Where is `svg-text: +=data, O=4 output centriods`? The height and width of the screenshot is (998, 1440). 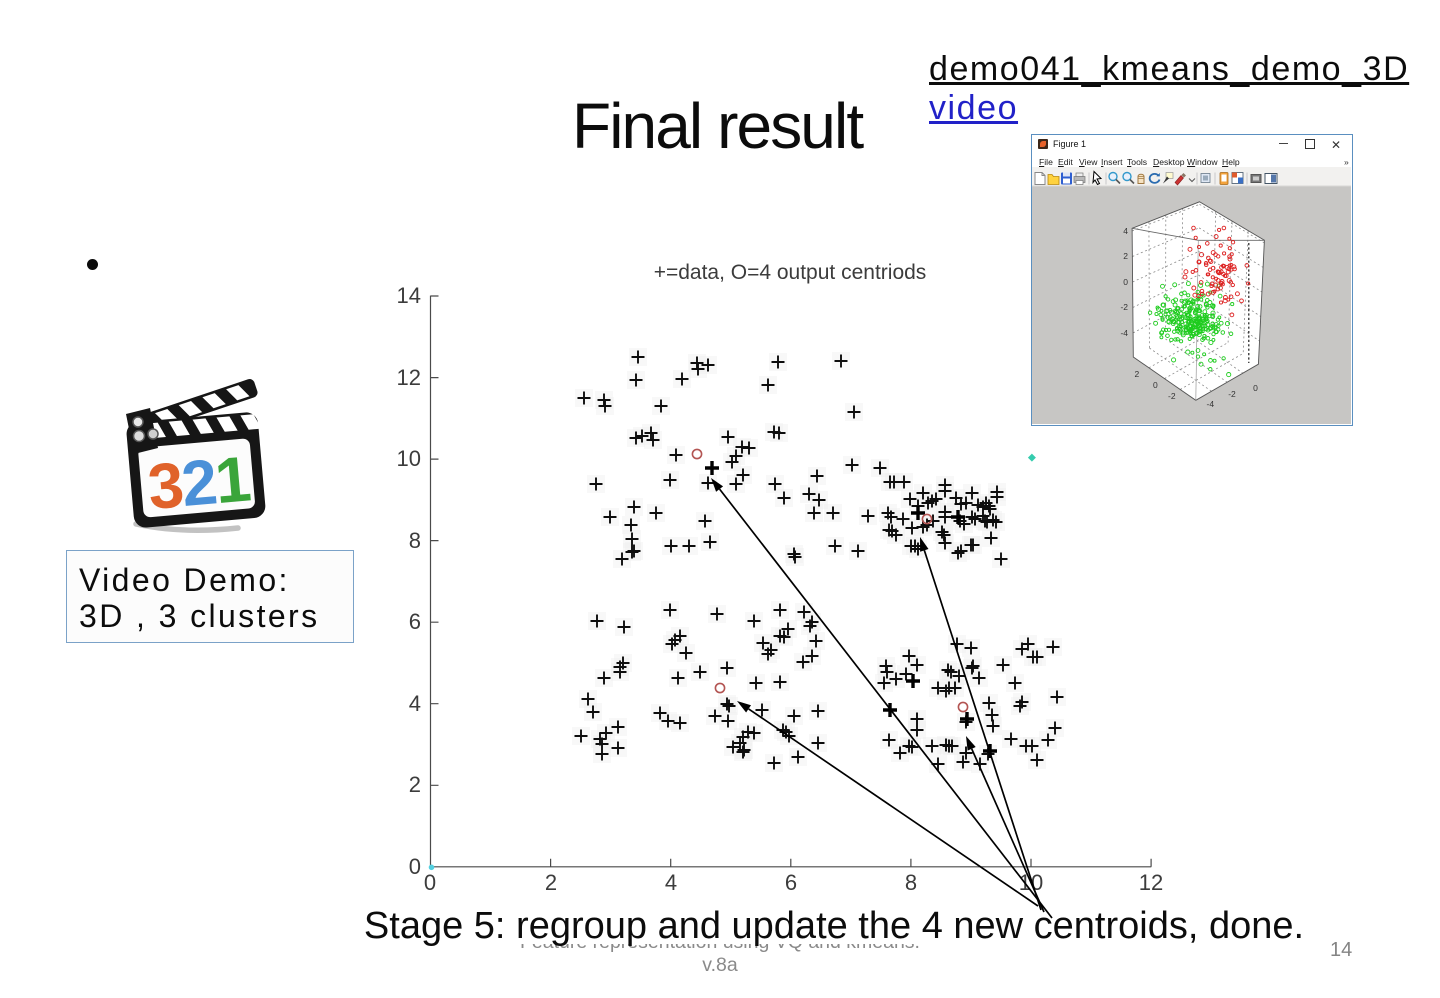 svg-text: +=data, O=4 output centriods is located at coordinates (790, 272).